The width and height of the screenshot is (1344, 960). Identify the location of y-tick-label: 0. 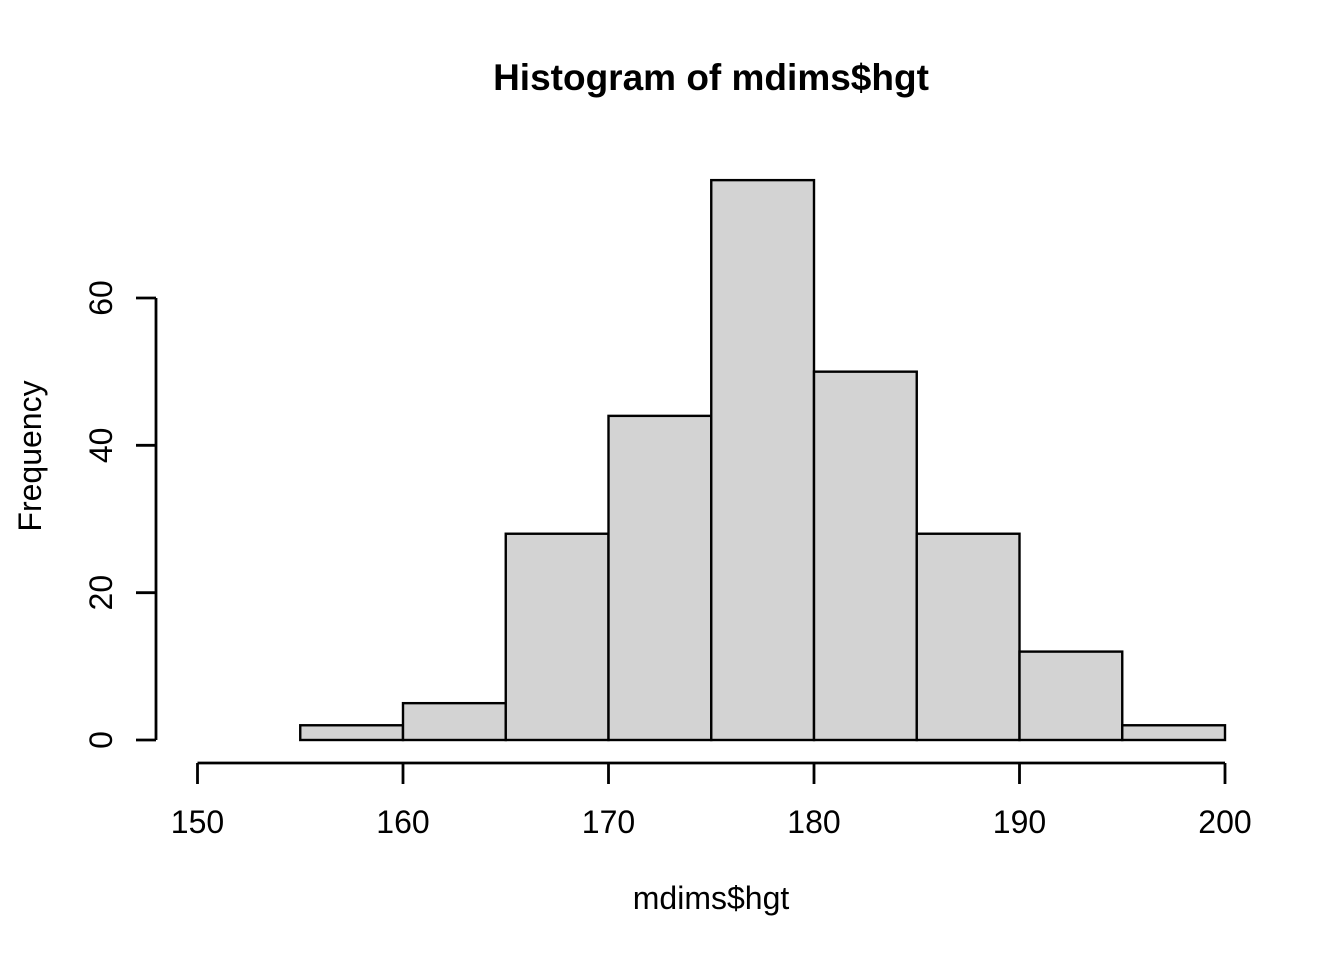
(101, 740).